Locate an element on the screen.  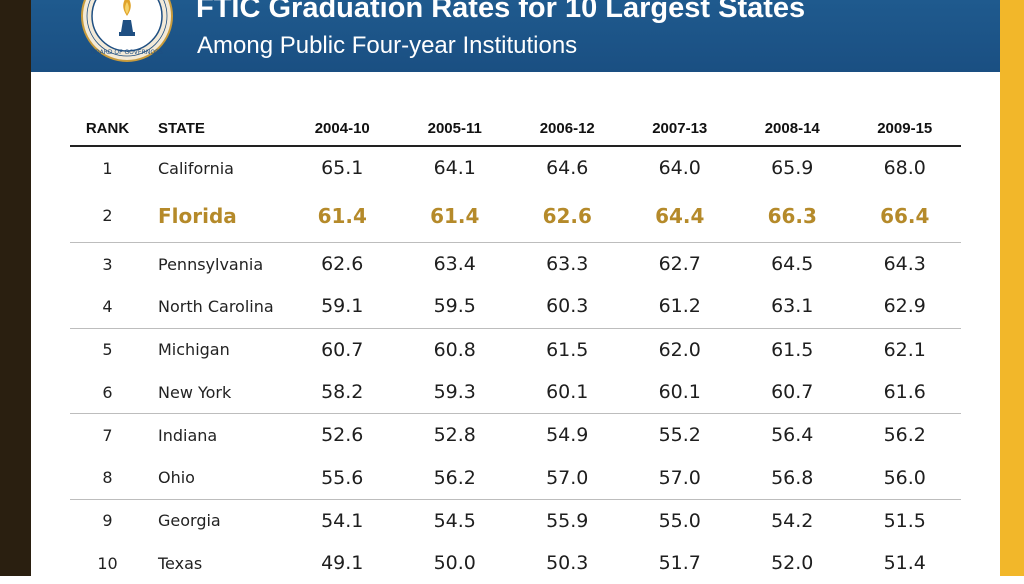
state-cell: North Carolina is located at coordinates (215, 307).